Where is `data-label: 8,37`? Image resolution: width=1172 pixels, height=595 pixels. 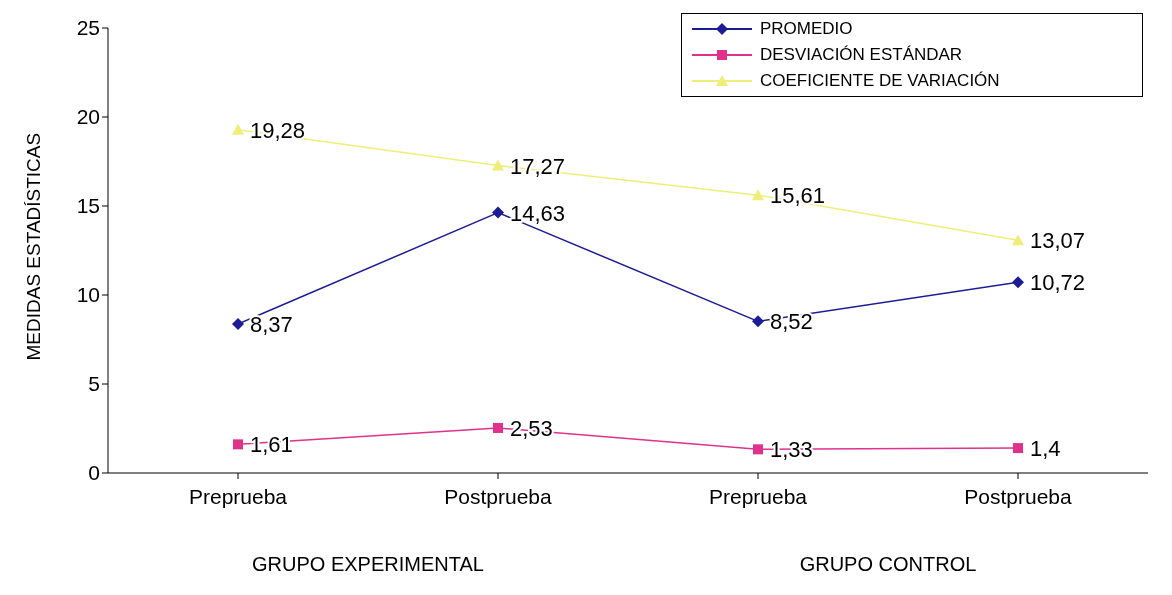 data-label: 8,37 is located at coordinates (271, 325).